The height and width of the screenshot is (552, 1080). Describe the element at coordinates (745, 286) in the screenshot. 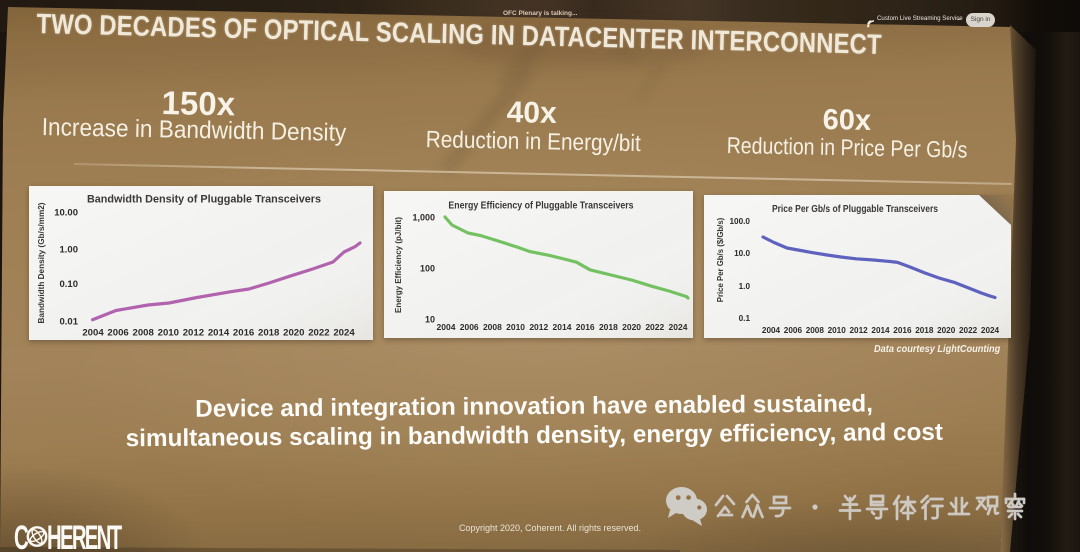

I see `svg-text: 1.0` at that location.